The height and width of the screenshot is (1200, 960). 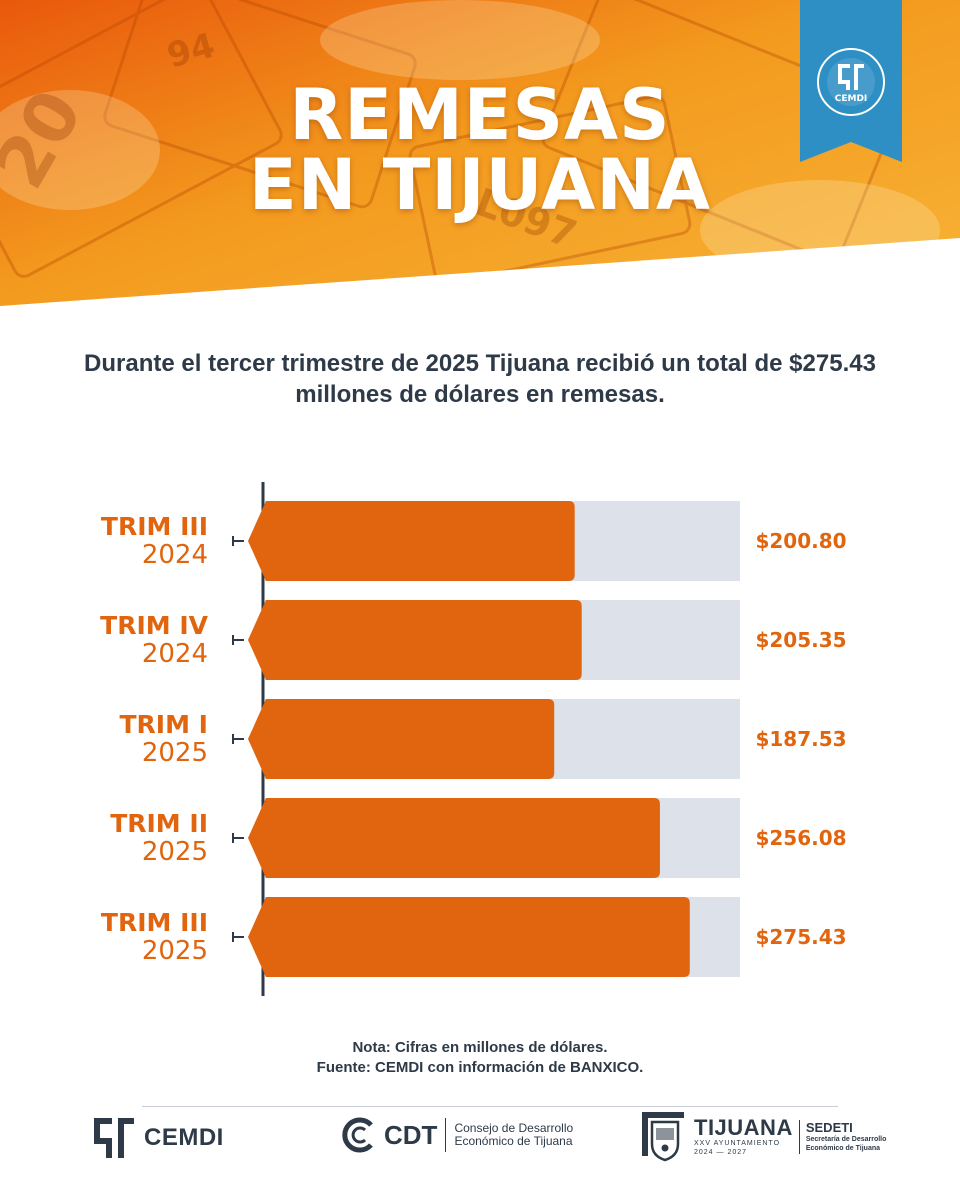 I want to click on badge-name: CEMDI, so click(x=851, y=99).